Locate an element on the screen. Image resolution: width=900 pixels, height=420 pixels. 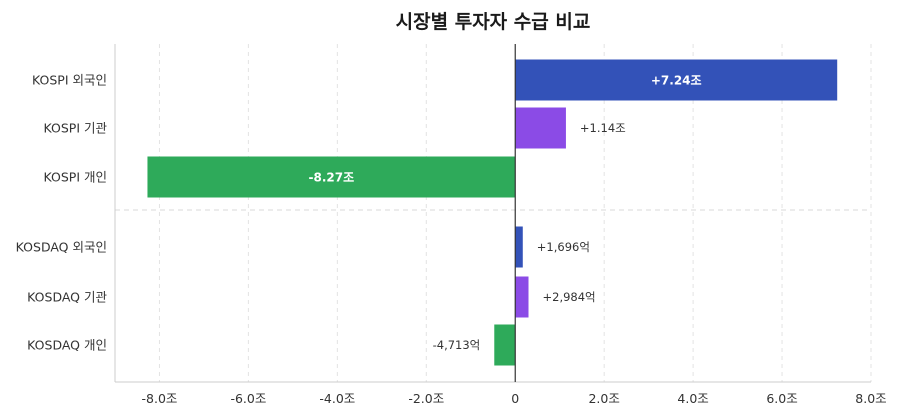
x-tick-label: 2.0조 is located at coordinates (603, 398).